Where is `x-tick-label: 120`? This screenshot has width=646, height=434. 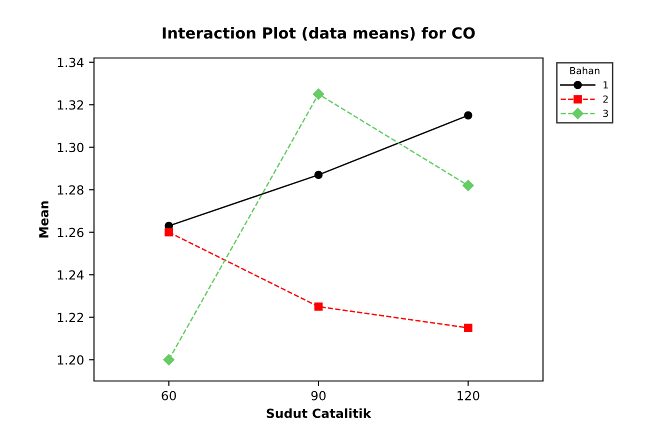 x-tick-label: 120 is located at coordinates (469, 395).